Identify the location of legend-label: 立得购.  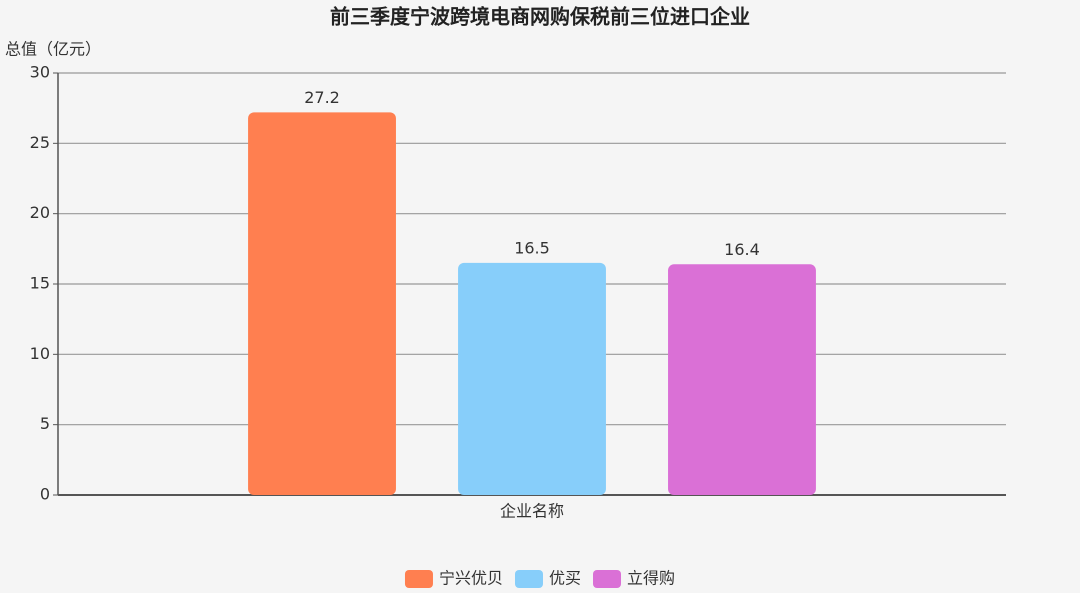
(651, 578).